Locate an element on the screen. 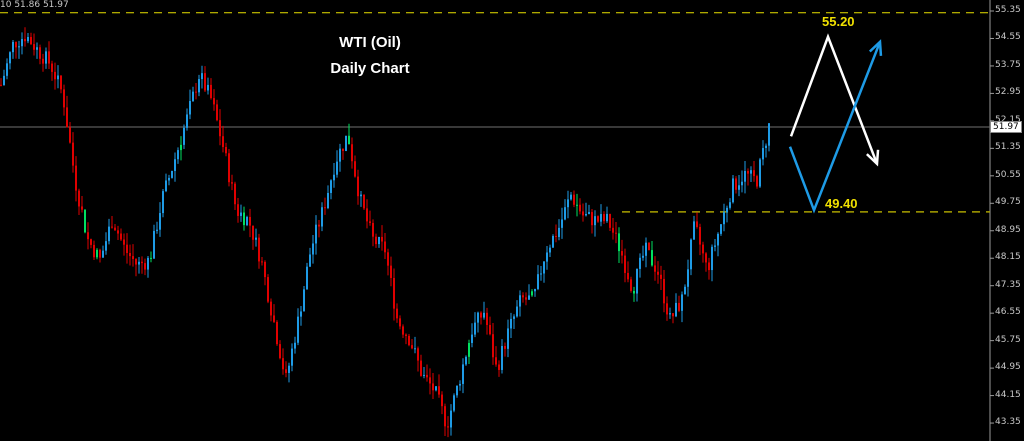  ohlc-header: 10 51.86 51.97 is located at coordinates (34, 5).